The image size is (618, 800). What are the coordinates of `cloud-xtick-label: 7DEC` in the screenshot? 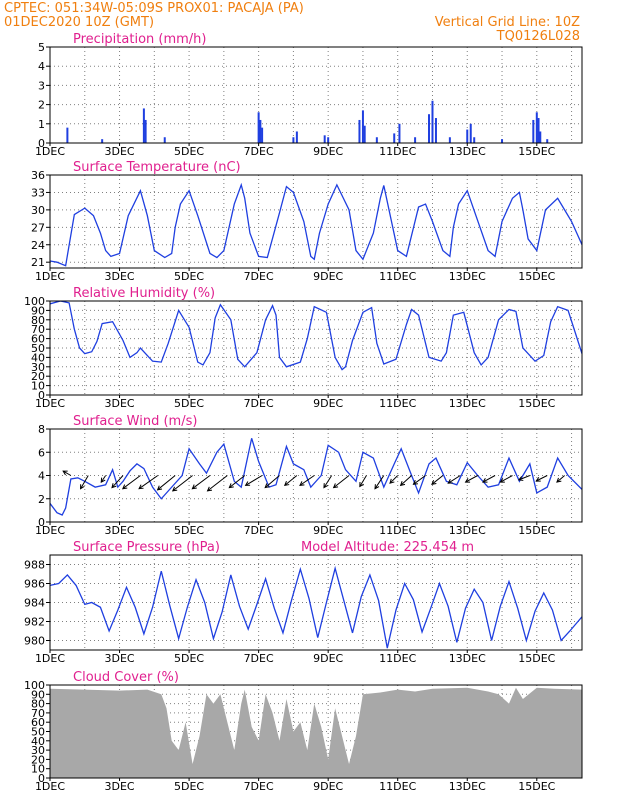 It's located at (259, 786).